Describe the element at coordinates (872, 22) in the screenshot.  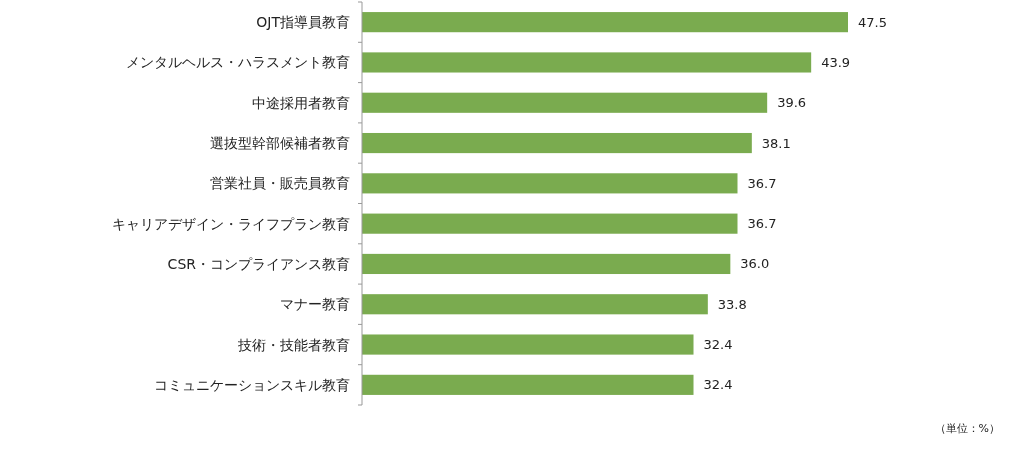
I see `data-label: 47.5` at that location.